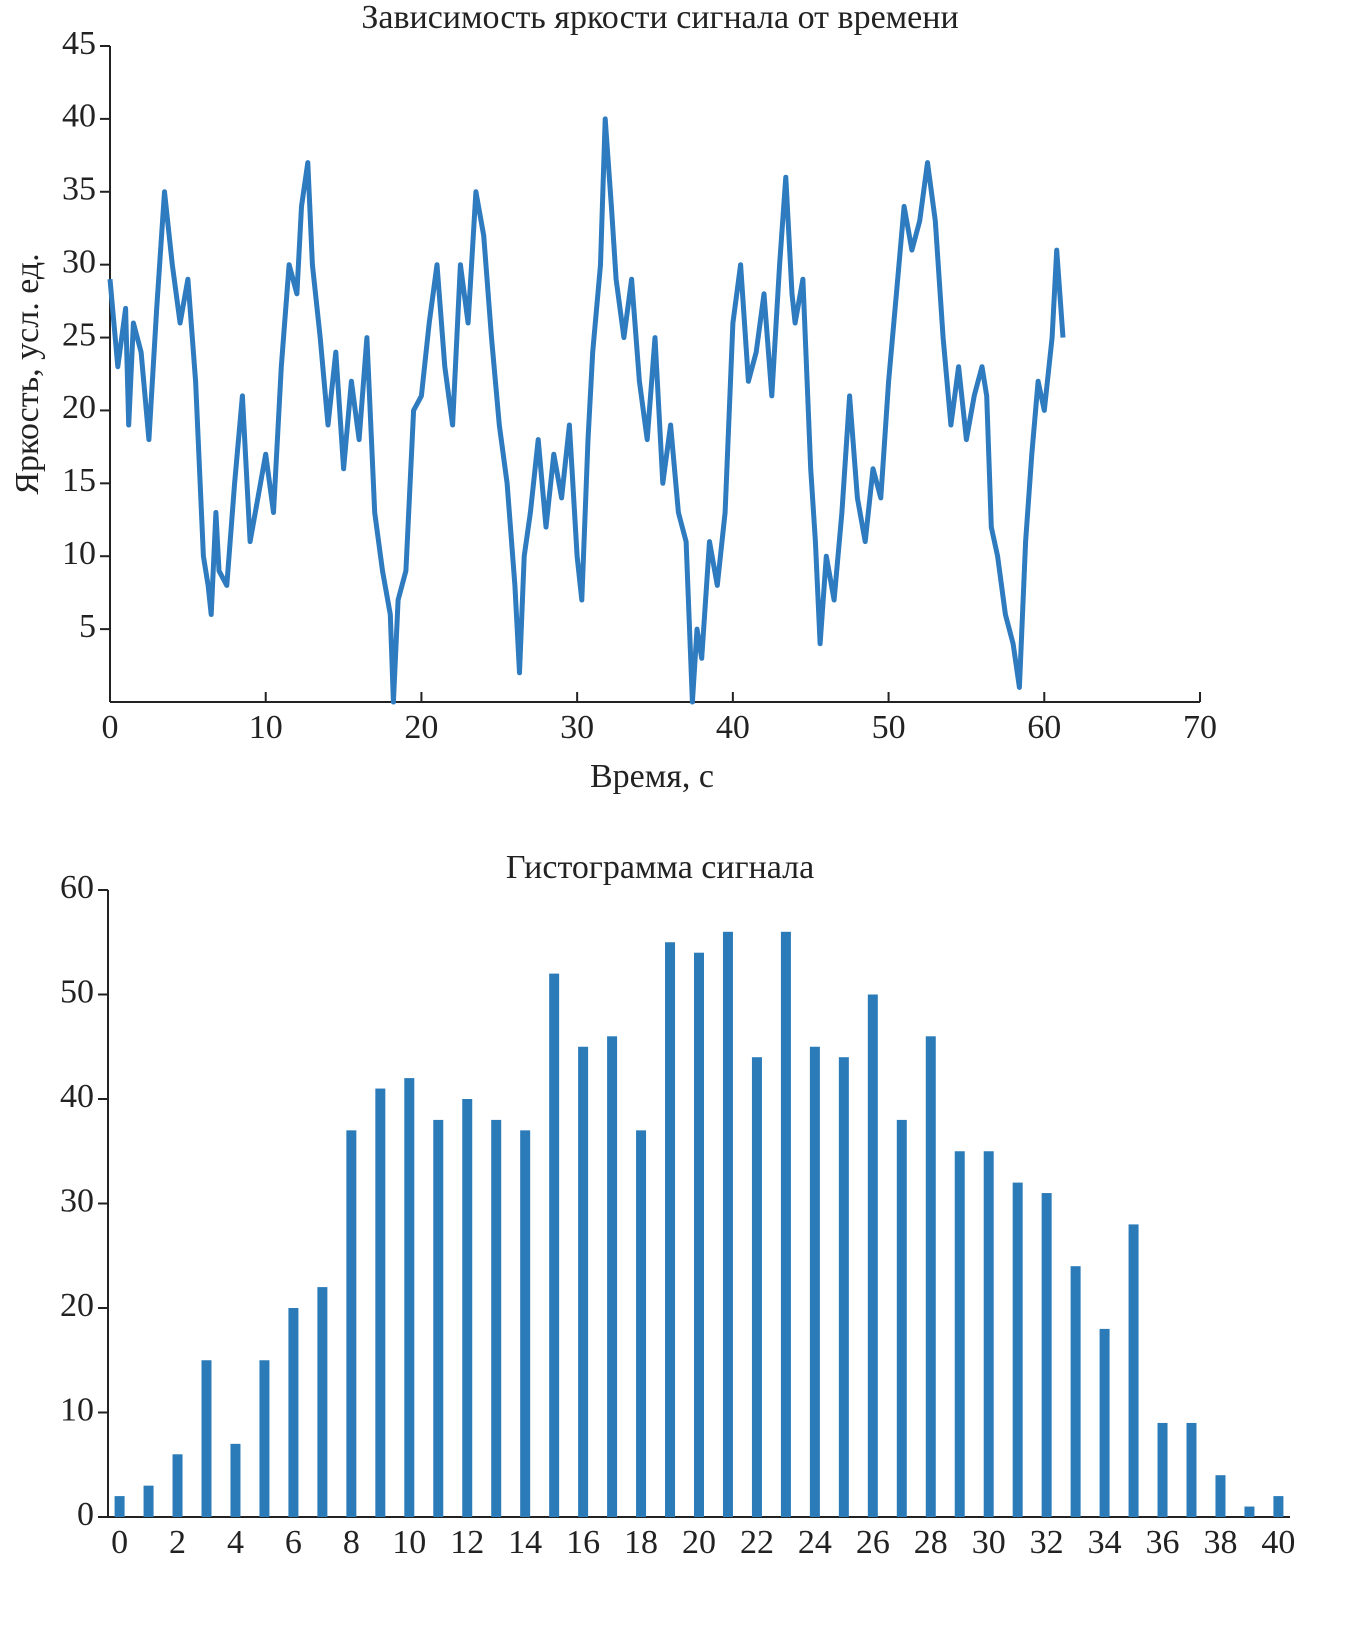 The width and height of the screenshot is (1348, 1626). Describe the element at coordinates (85, 1514) in the screenshot. I see `y-tick-label: 0` at that location.